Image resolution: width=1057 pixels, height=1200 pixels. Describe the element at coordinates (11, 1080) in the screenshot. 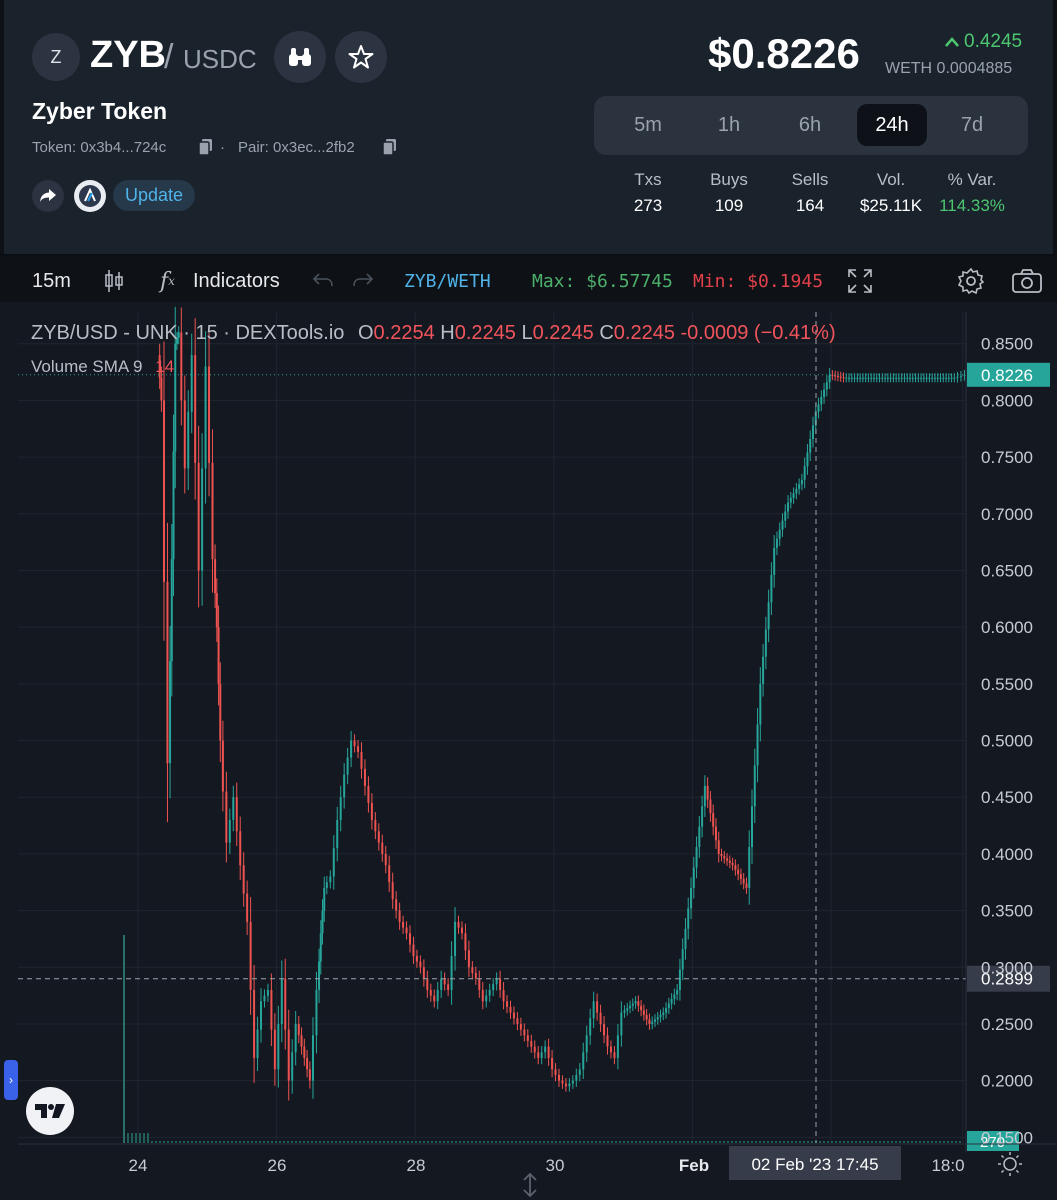

I see `left-panel-toggle: ›` at that location.